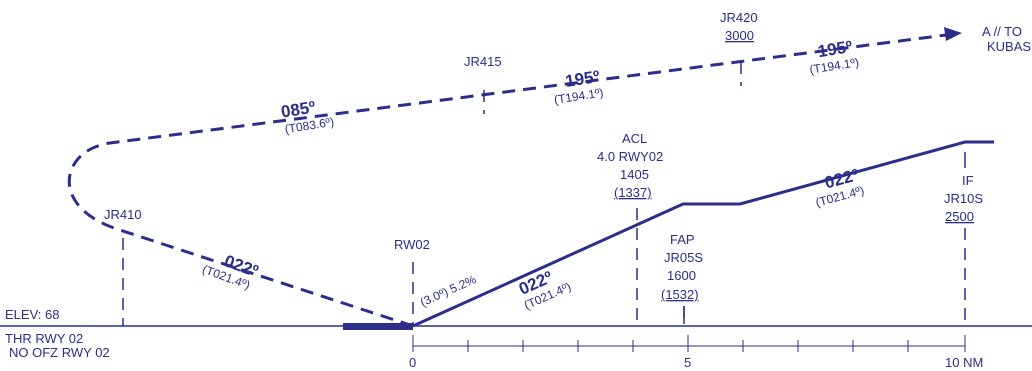 The width and height of the screenshot is (1032, 371). Describe the element at coordinates (683, 257) in the screenshot. I see `fap-fix: JR05S` at that location.